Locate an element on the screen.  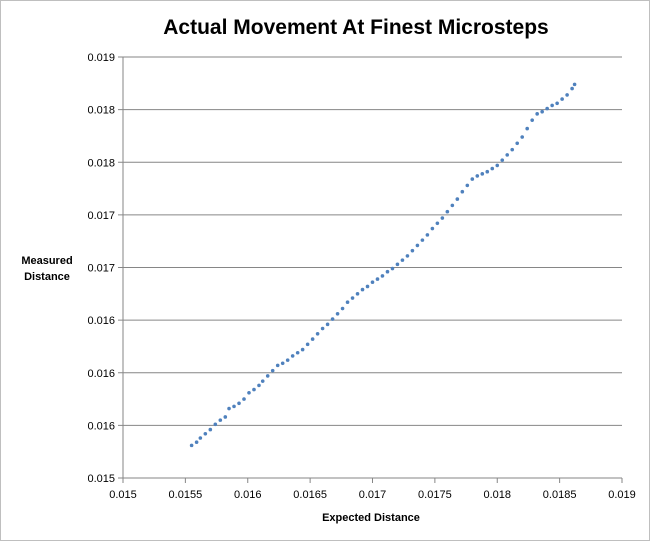
x-tick-label: 0.0155 is located at coordinates (186, 495).